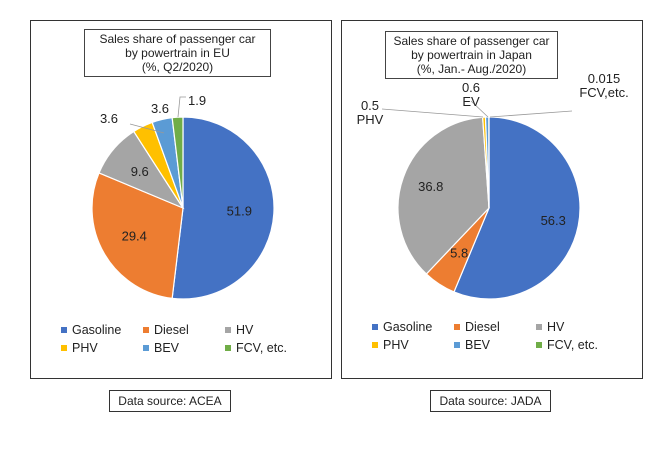  I want to click on chart-title-line: by powertrain in EU, so click(177, 53).